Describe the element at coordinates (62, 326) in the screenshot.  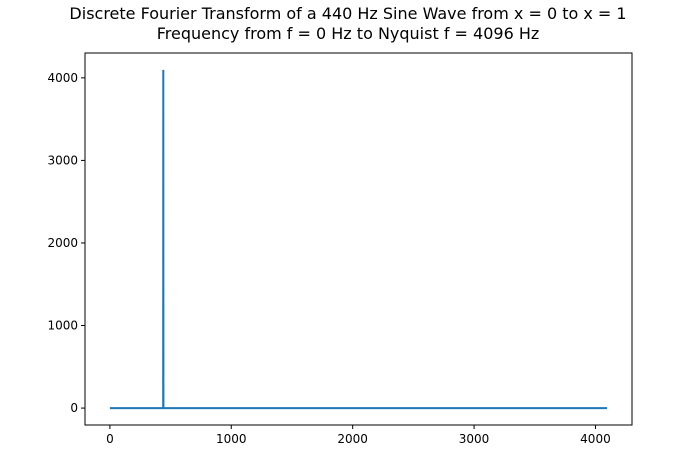
I see `y-tick-label: 1000` at that location.